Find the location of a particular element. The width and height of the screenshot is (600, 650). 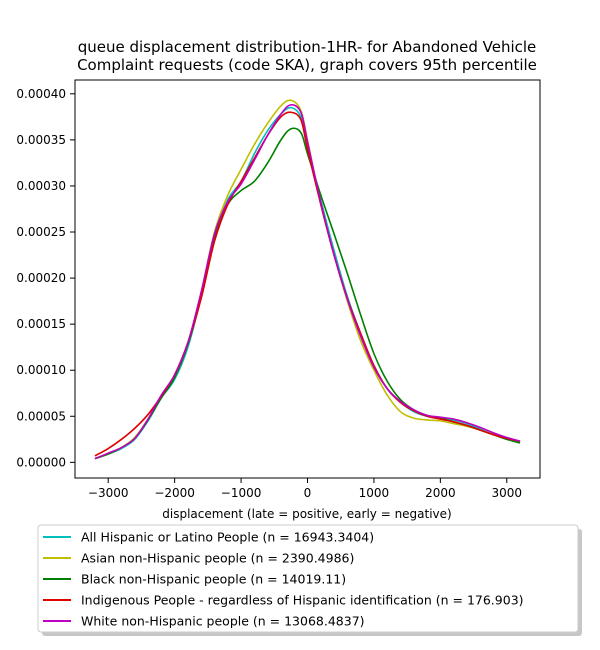

x-tick-label: 2000 is located at coordinates (440, 493).